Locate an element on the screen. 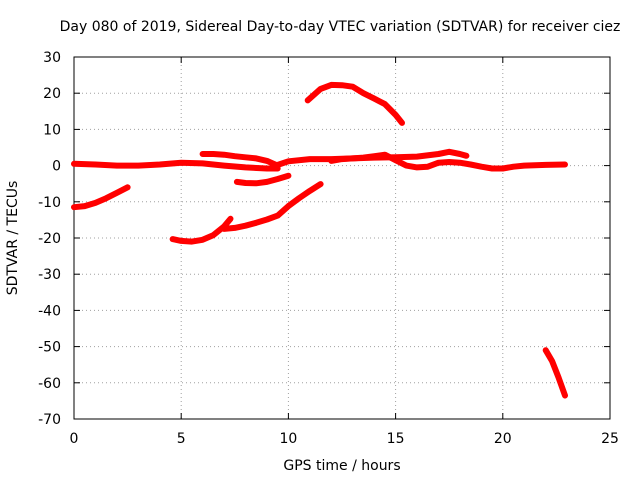 The width and height of the screenshot is (640, 480). x-tick-label: 5 is located at coordinates (181, 439).